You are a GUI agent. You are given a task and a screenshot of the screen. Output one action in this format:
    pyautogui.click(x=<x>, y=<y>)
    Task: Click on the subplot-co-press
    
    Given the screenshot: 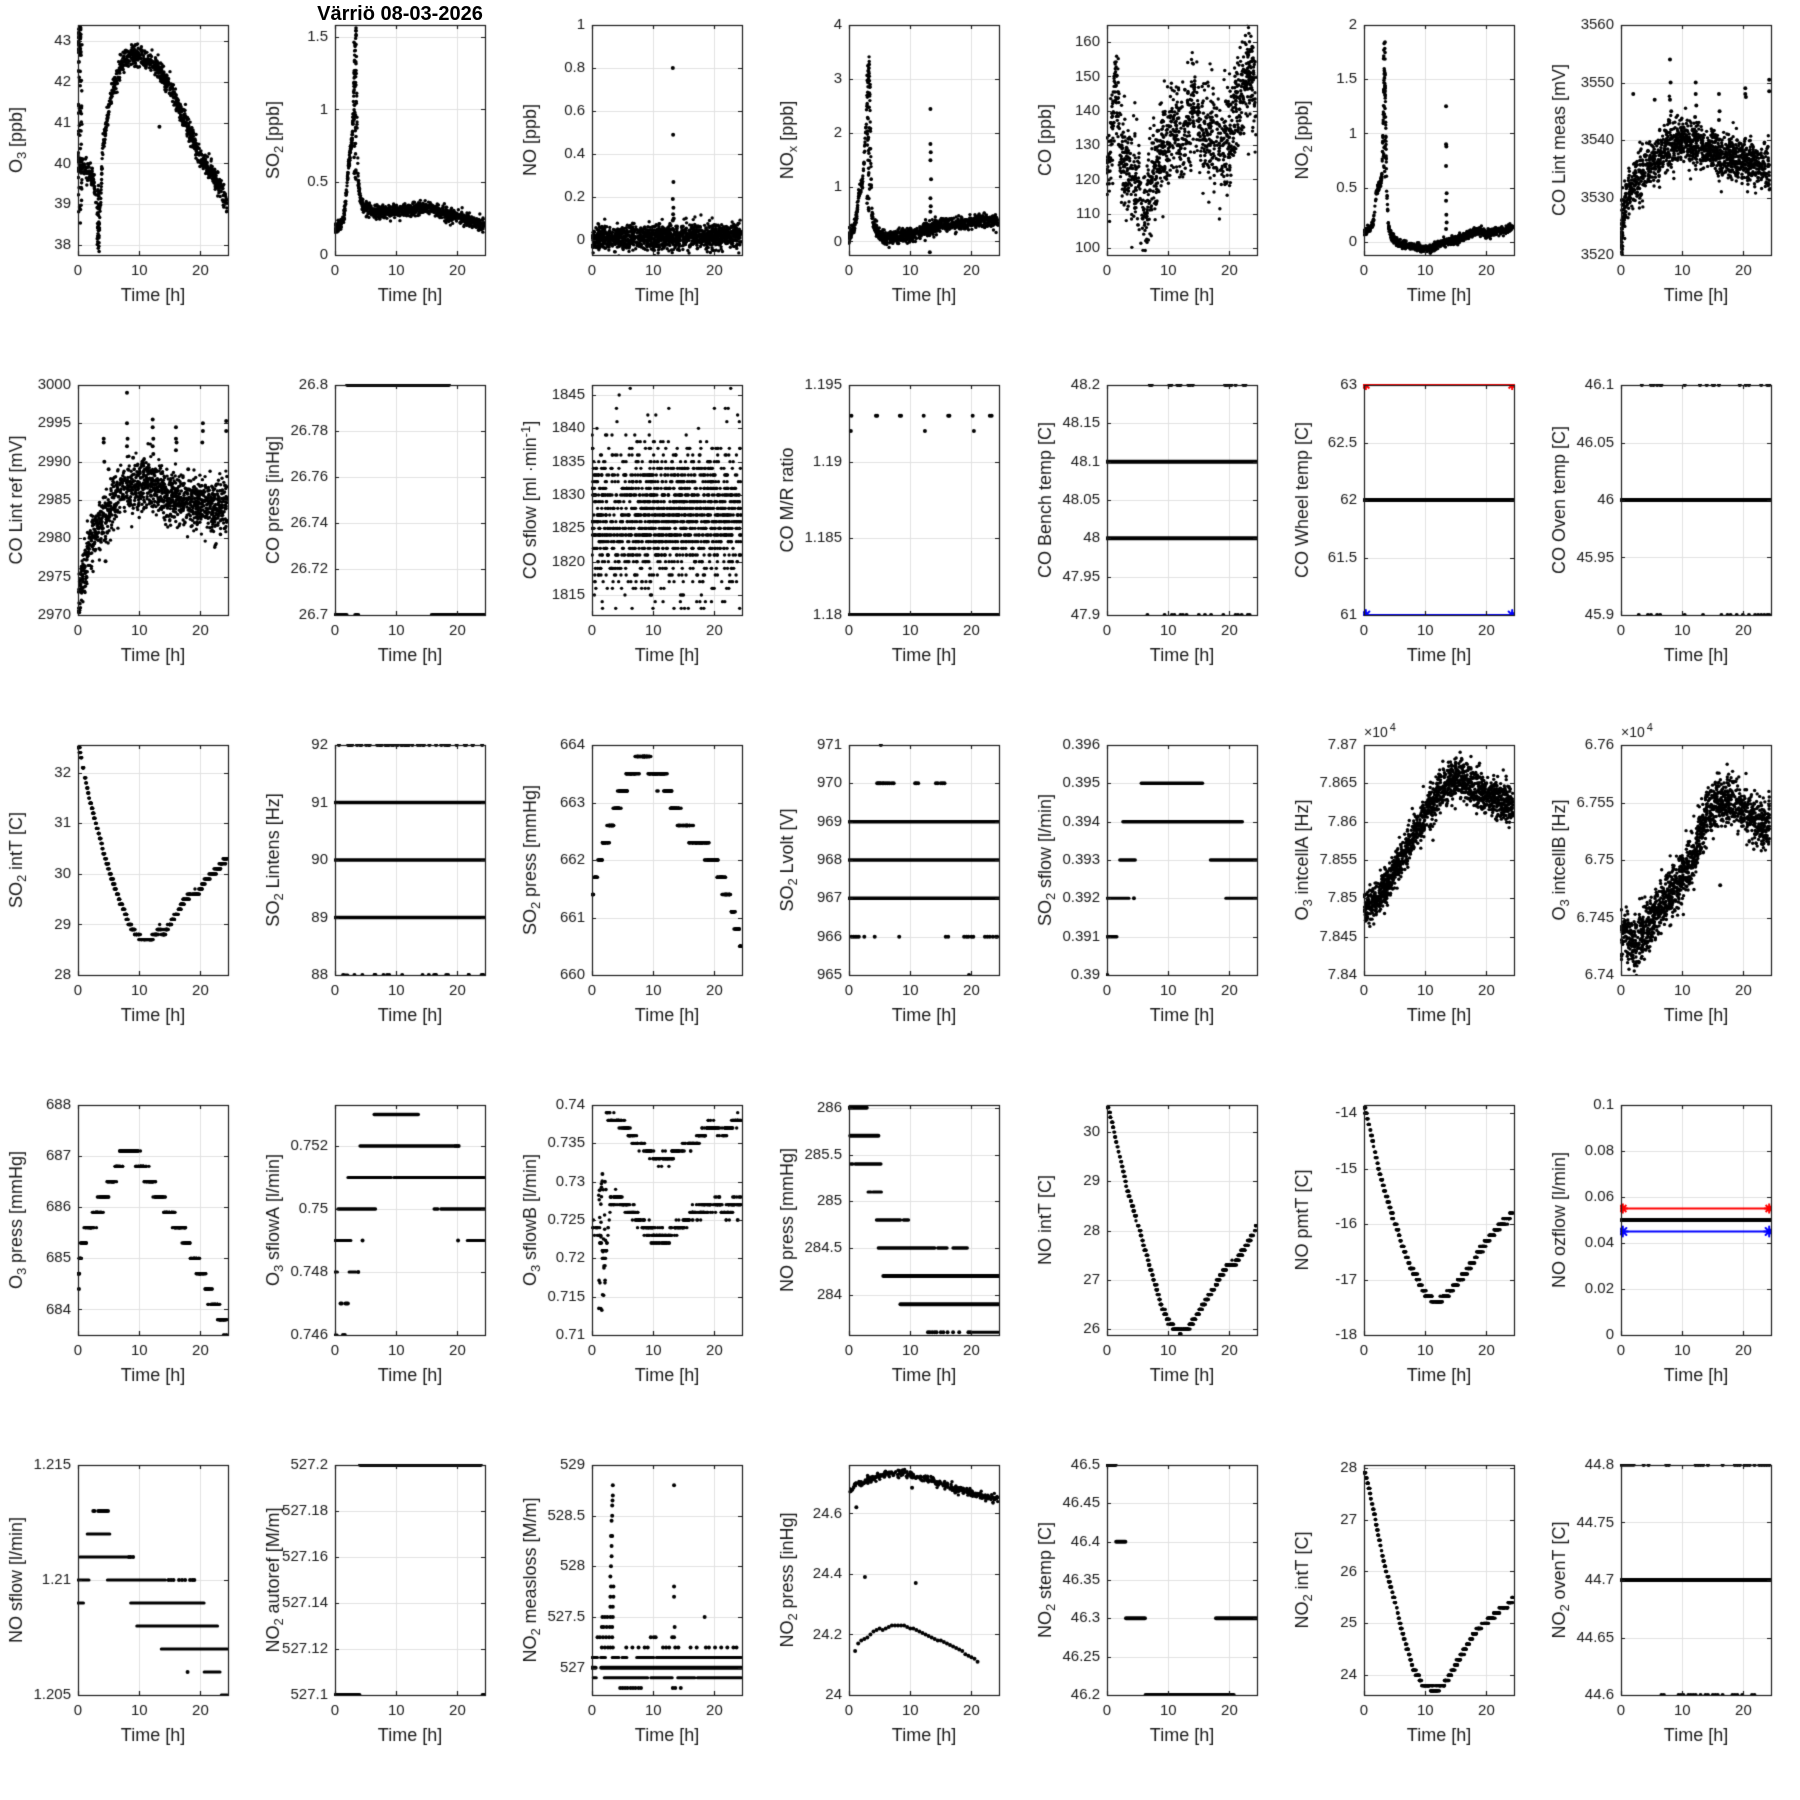 What is the action you would take?
    pyautogui.click(x=386, y=540)
    